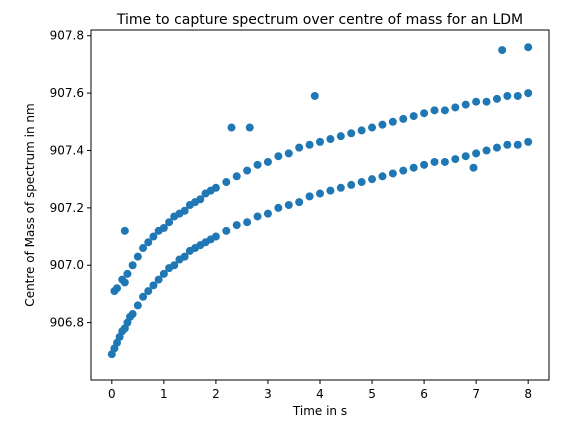 This screenshot has height=421, width=582. Describe the element at coordinates (320, 394) in the screenshot. I see `x-tick-label: 4` at that location.